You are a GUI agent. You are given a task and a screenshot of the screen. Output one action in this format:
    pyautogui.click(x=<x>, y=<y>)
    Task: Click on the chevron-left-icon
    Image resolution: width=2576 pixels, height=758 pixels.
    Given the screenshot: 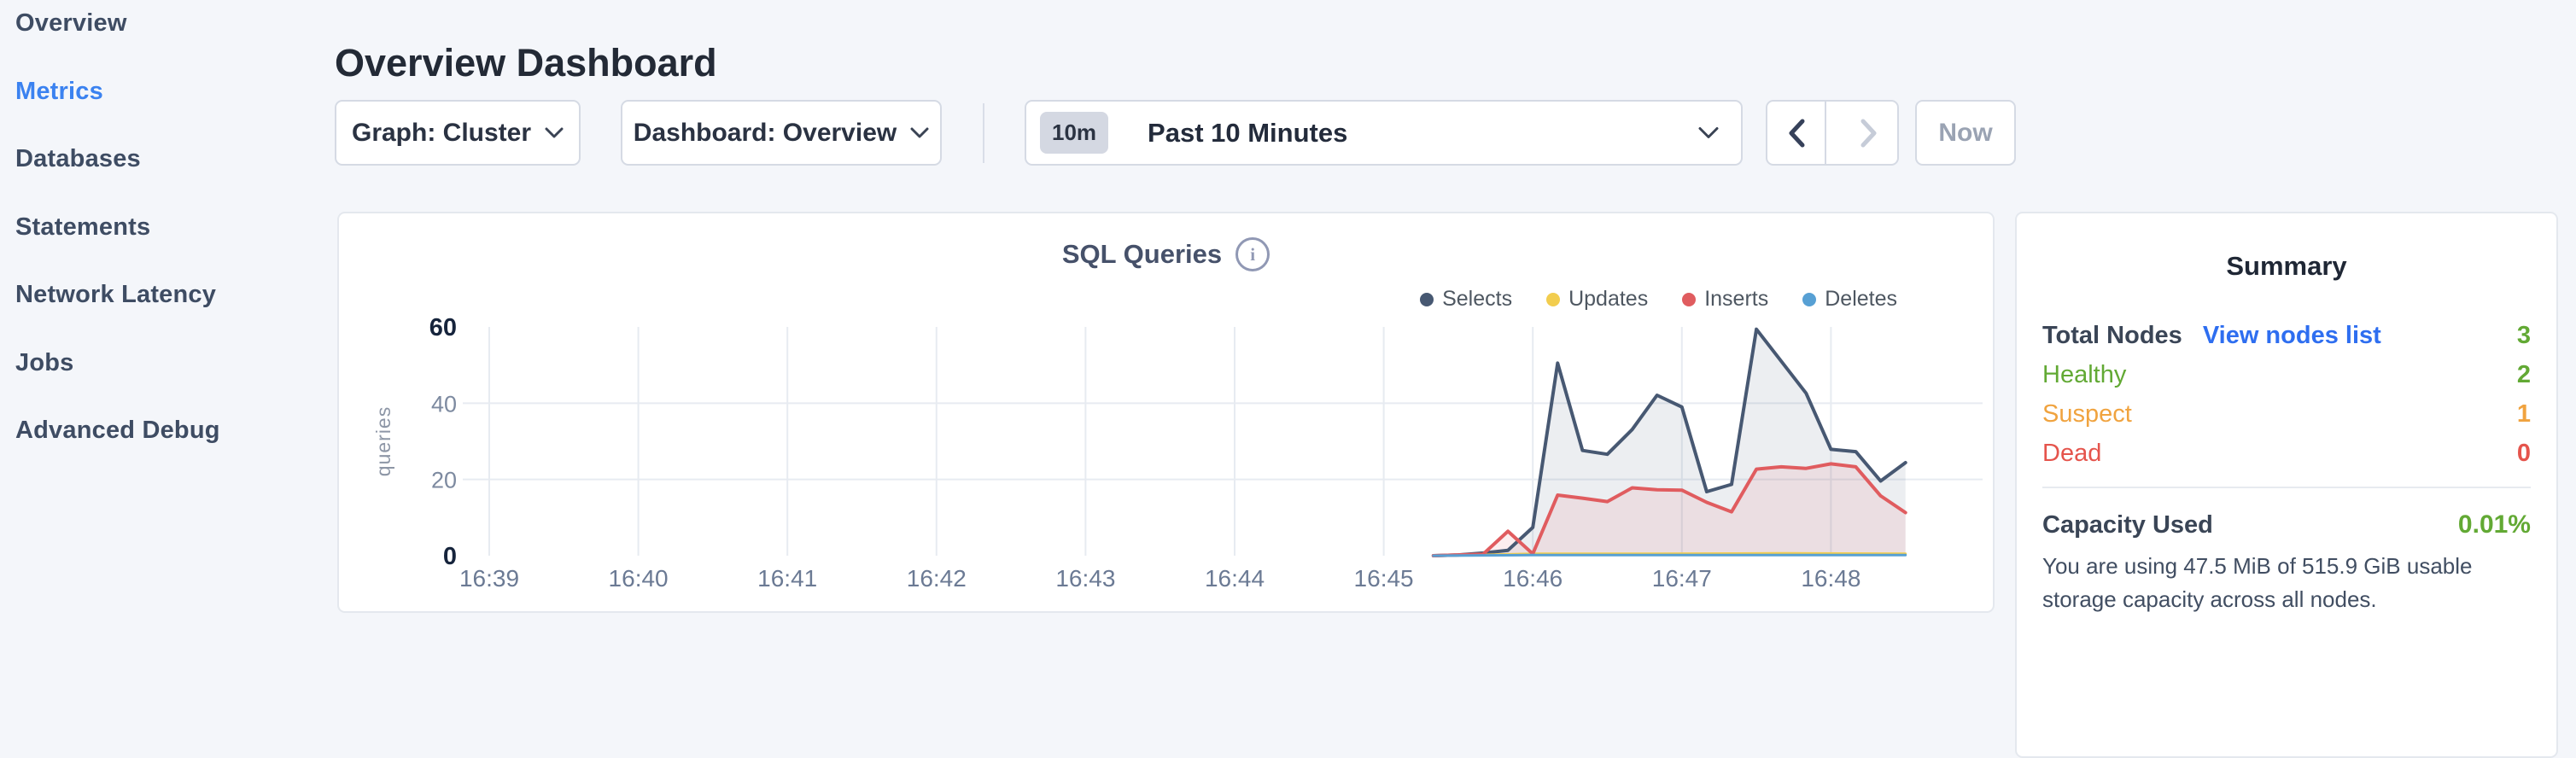 What is the action you would take?
    pyautogui.click(x=1796, y=133)
    